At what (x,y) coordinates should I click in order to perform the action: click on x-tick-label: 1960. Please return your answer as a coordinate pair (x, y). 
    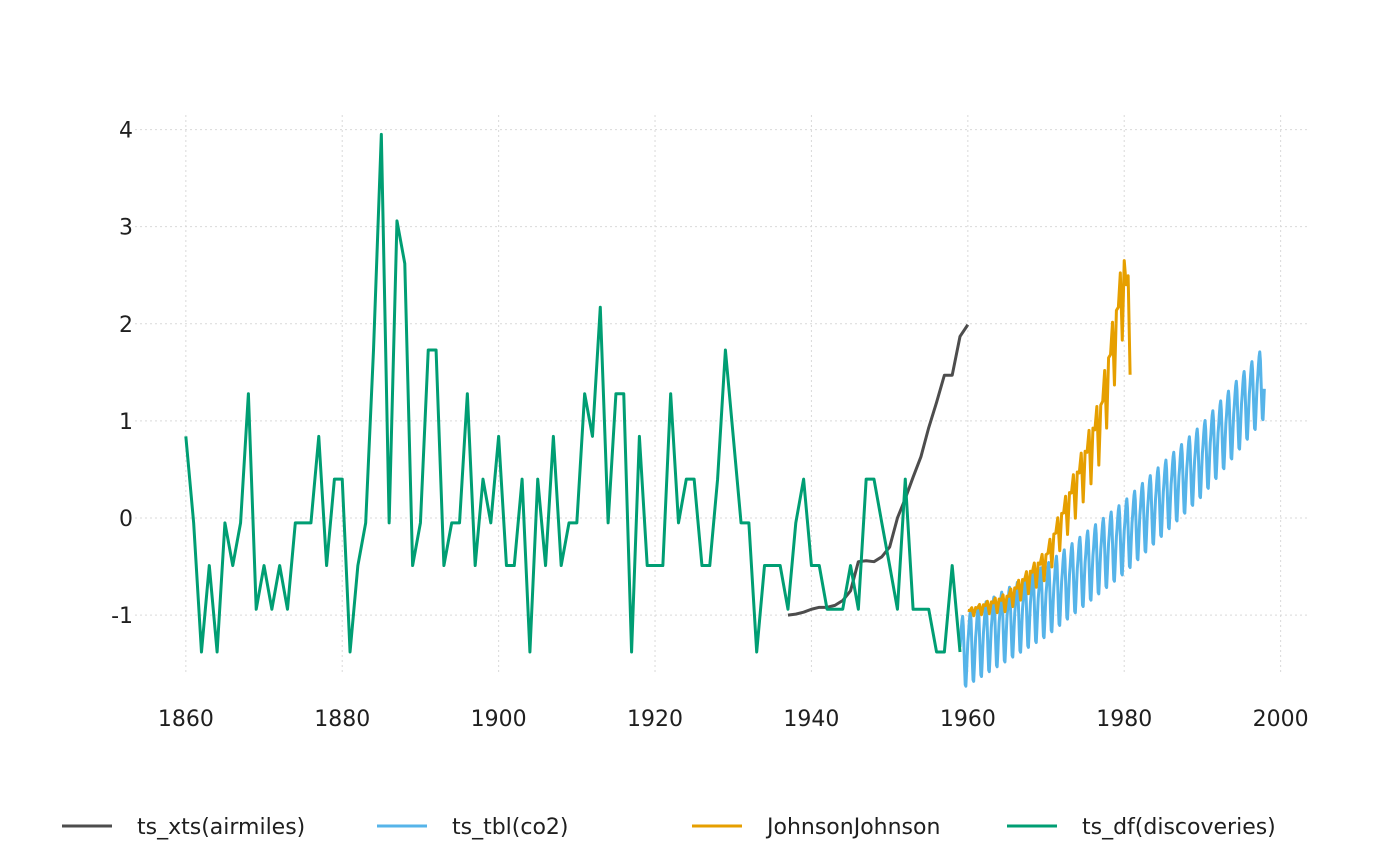
    Looking at the image, I should click on (968, 719).